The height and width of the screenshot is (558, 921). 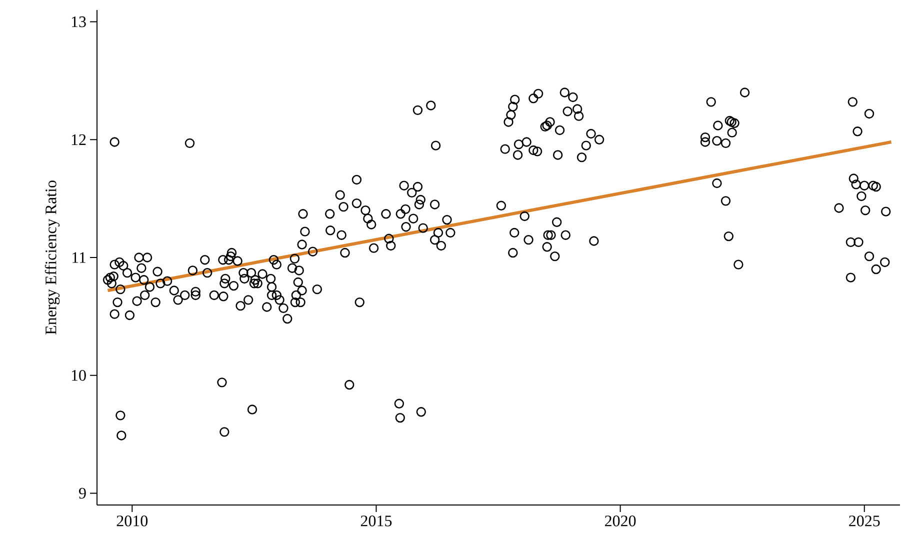 I want to click on x-tick-label: 2015, so click(x=376, y=521).